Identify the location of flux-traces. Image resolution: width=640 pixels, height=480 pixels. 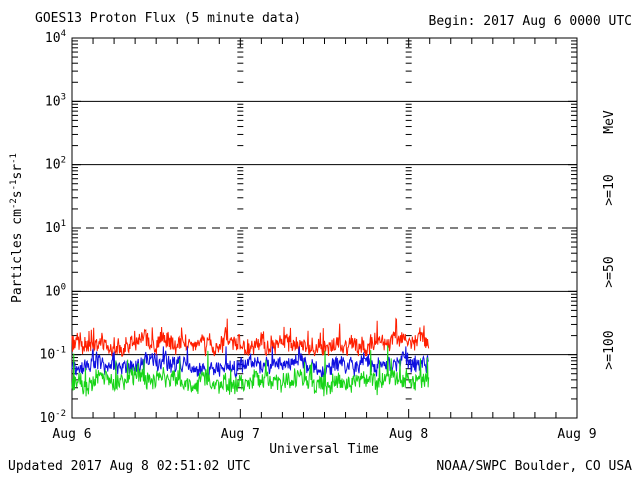
(250, 357).